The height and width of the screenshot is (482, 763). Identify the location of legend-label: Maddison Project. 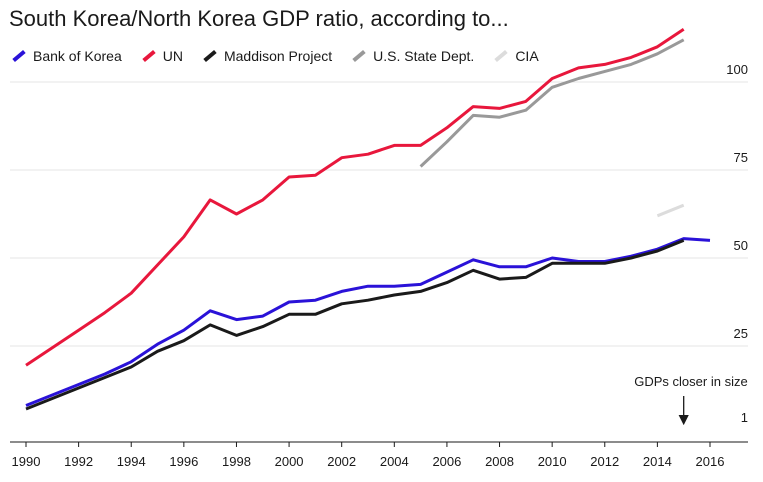
(278, 56).